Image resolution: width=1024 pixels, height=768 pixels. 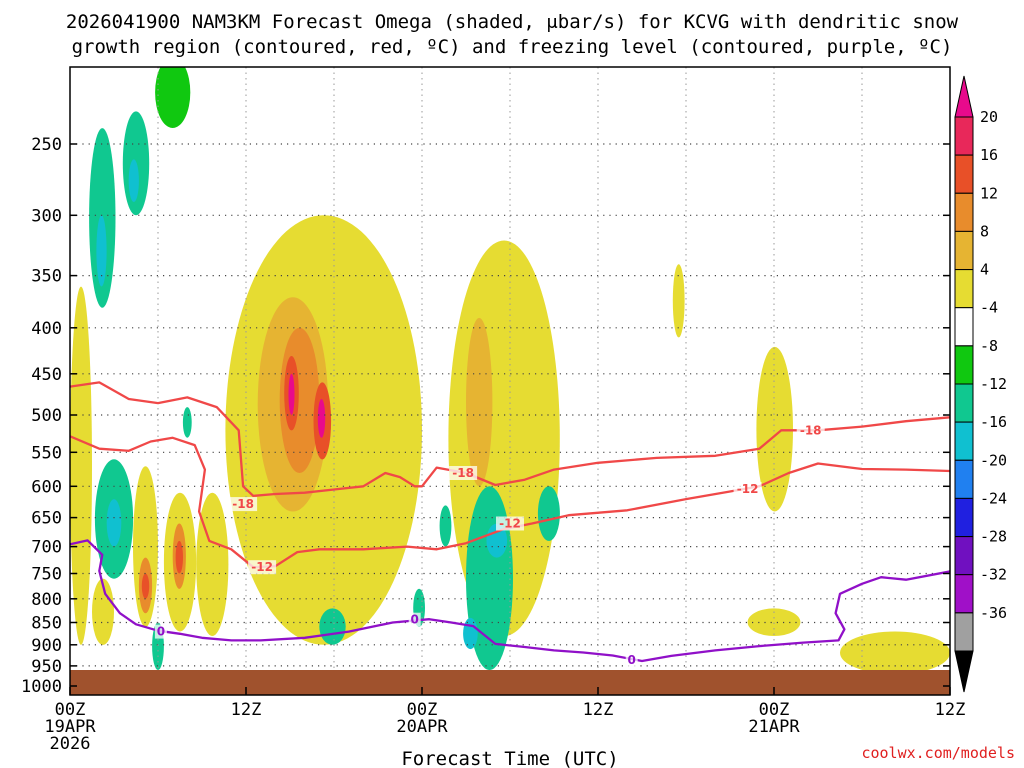 I want to click on ground-bar, so click(x=510, y=682).